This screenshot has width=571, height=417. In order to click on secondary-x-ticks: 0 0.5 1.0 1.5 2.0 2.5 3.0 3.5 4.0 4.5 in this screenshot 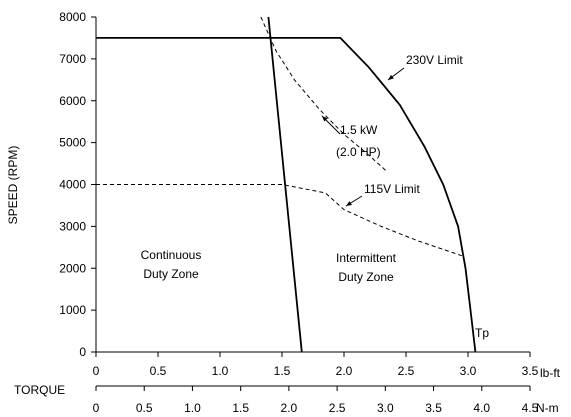, I will do `click(316, 400)`.